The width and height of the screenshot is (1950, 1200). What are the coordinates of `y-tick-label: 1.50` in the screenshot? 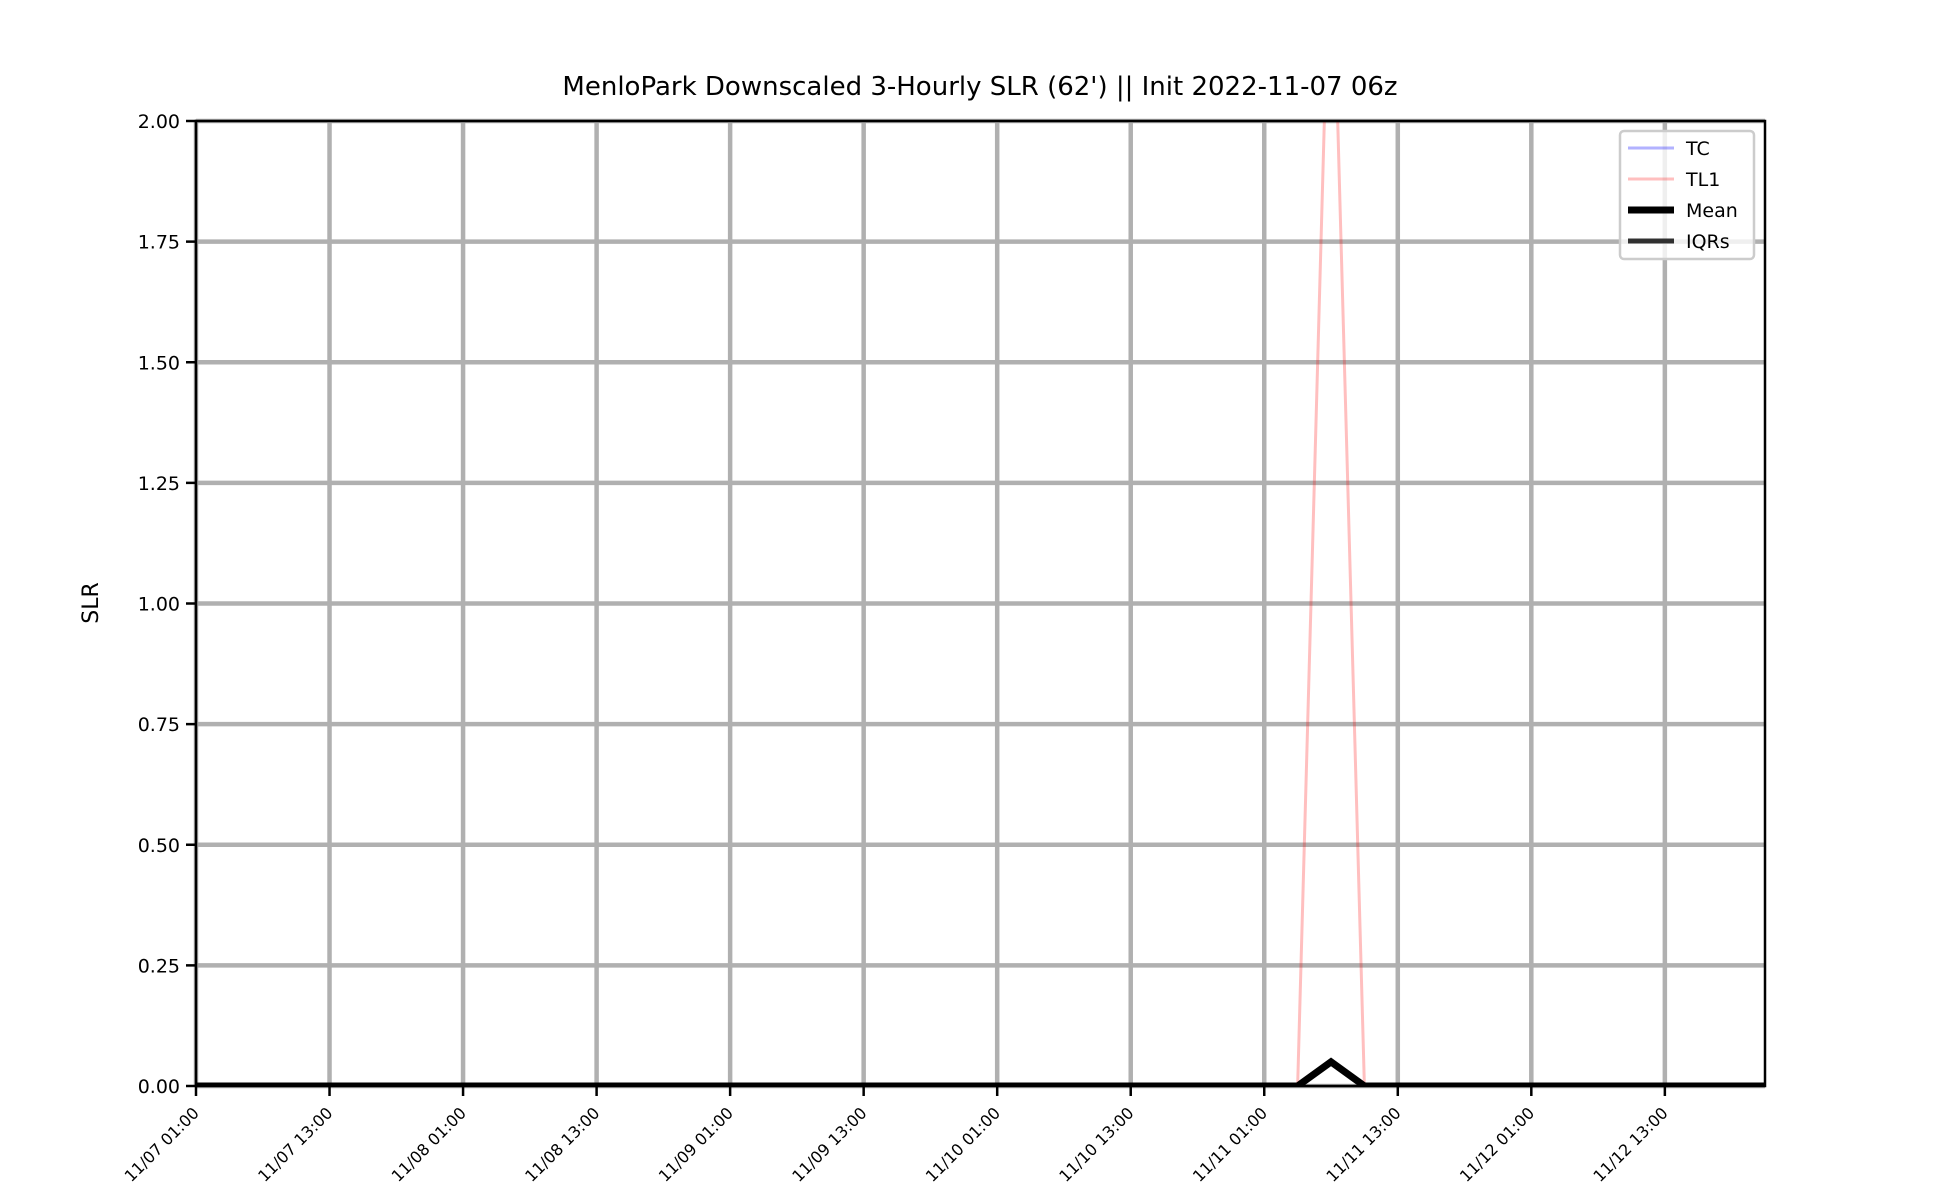 It's located at (159, 363).